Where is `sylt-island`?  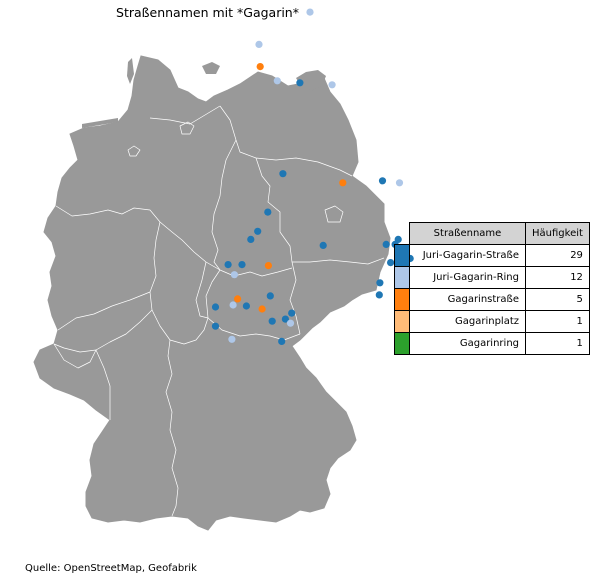 sylt-island is located at coordinates (130, 71).